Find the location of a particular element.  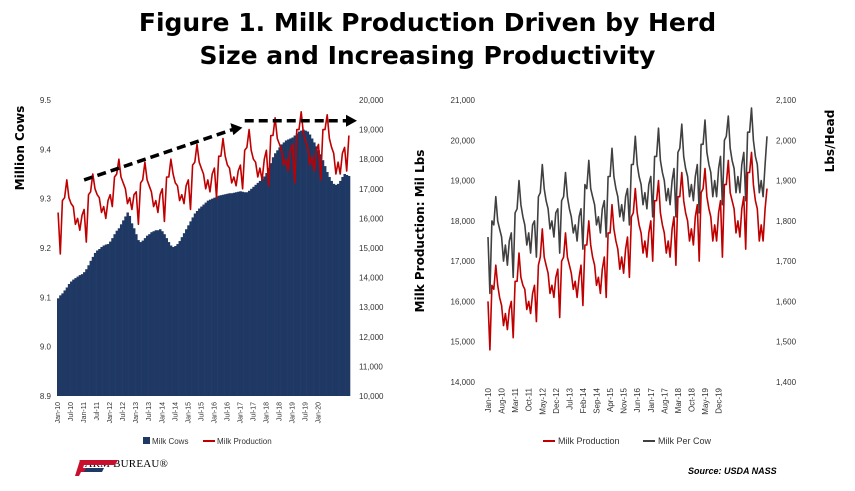

legend-label-milk-production: Milk Production is located at coordinates (589, 441).